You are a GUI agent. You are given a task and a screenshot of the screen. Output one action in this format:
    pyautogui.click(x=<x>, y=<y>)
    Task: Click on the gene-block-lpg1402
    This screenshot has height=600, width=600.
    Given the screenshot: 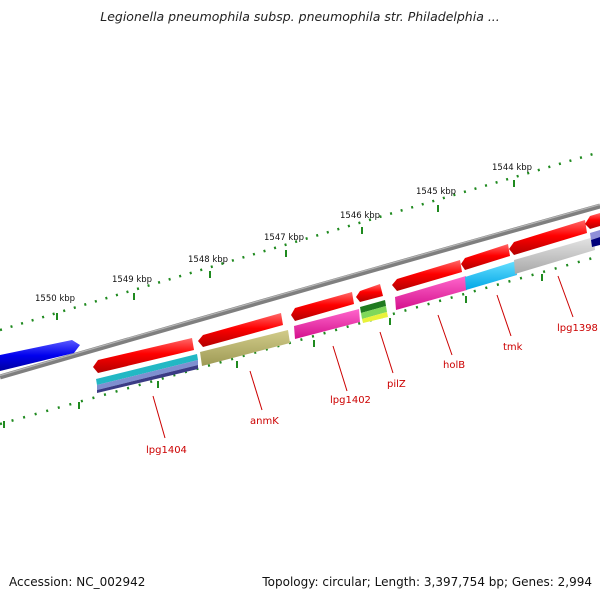 What is the action you would take?
    pyautogui.click(x=322, y=306)
    